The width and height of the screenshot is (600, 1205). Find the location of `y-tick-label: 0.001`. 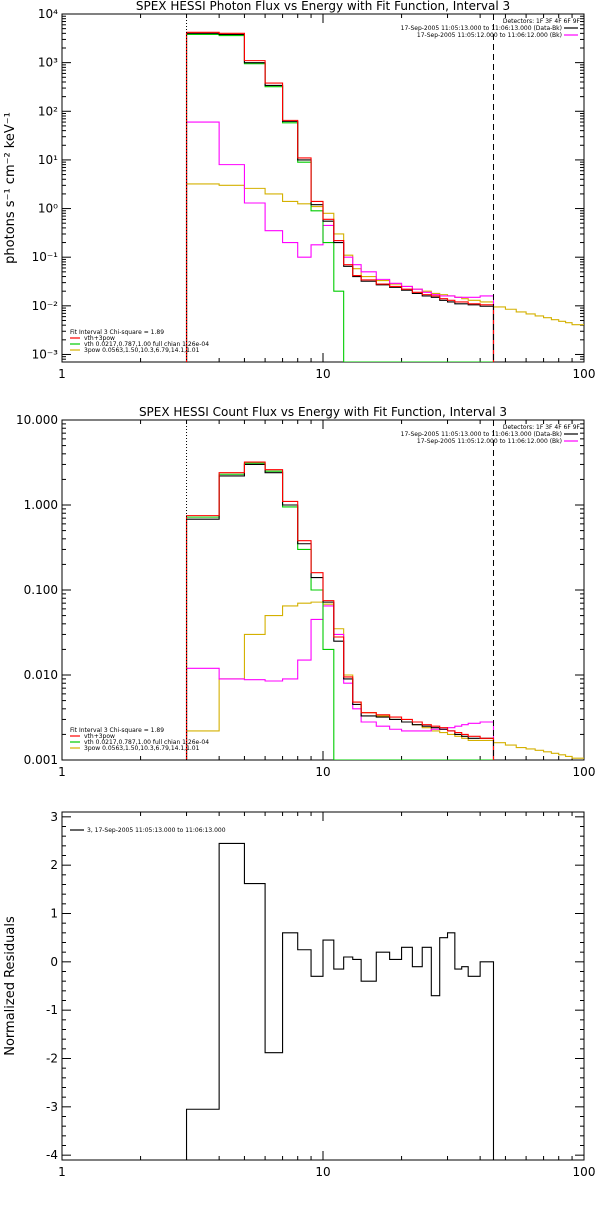

y-tick-label: 0.001 is located at coordinates (41, 760).